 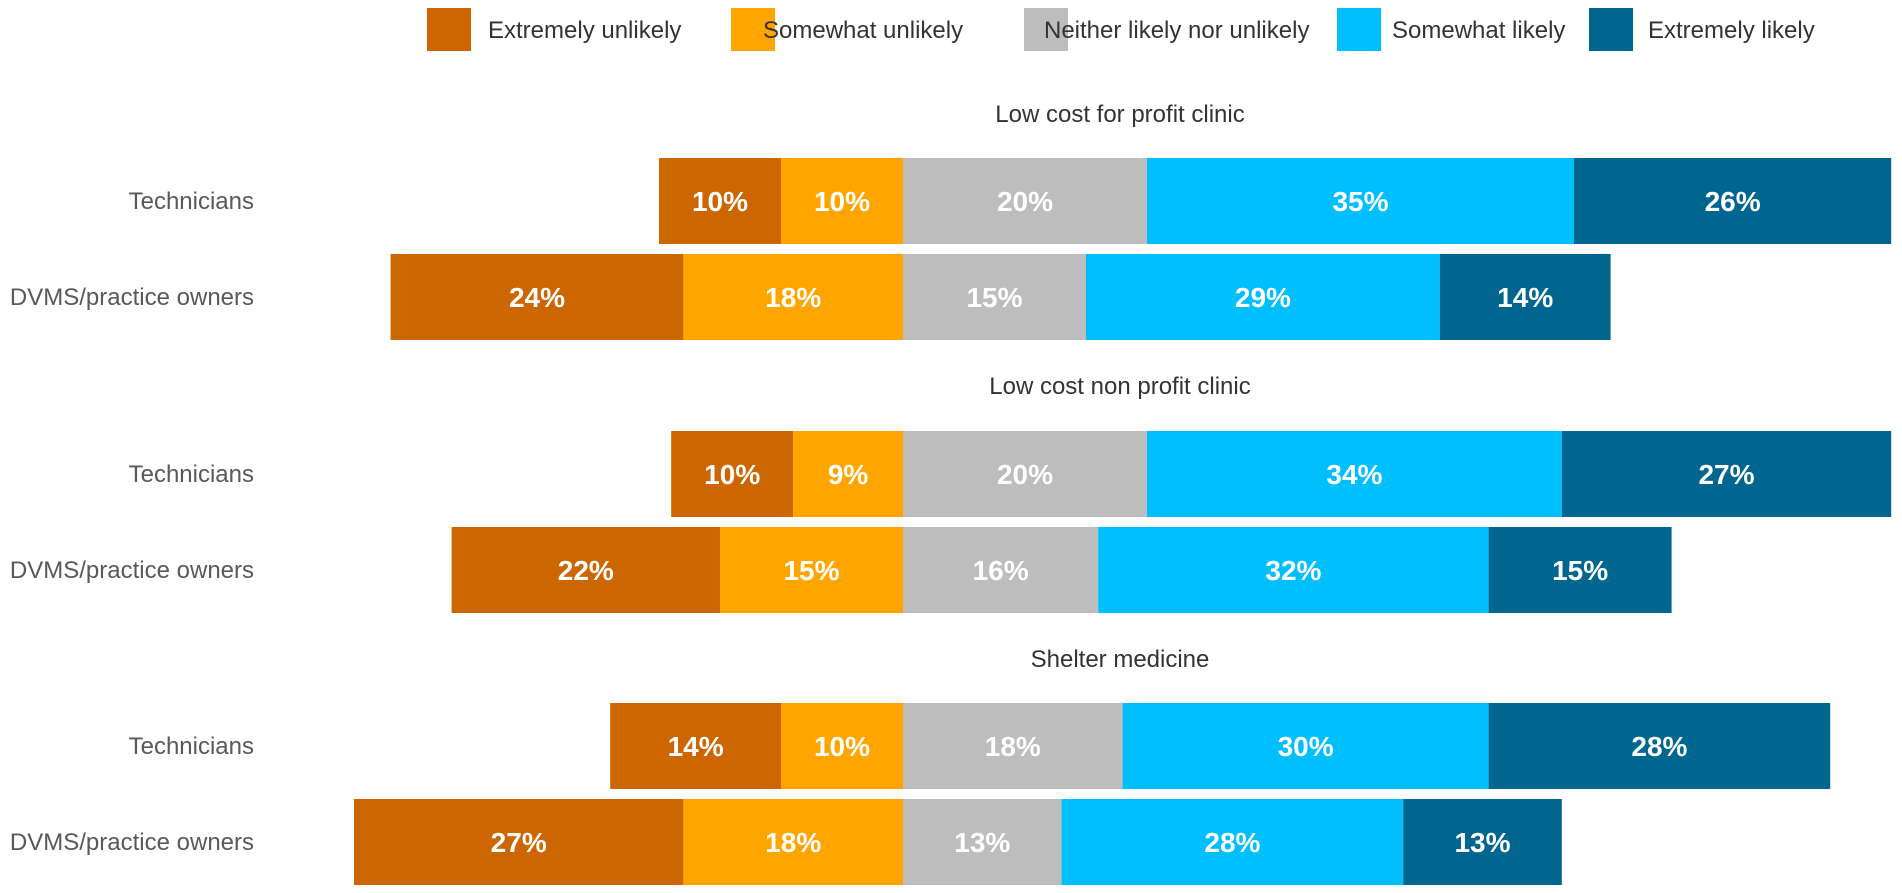 I want to click on legend-label-extremely-likely: Extremely likely, so click(x=1731, y=30).